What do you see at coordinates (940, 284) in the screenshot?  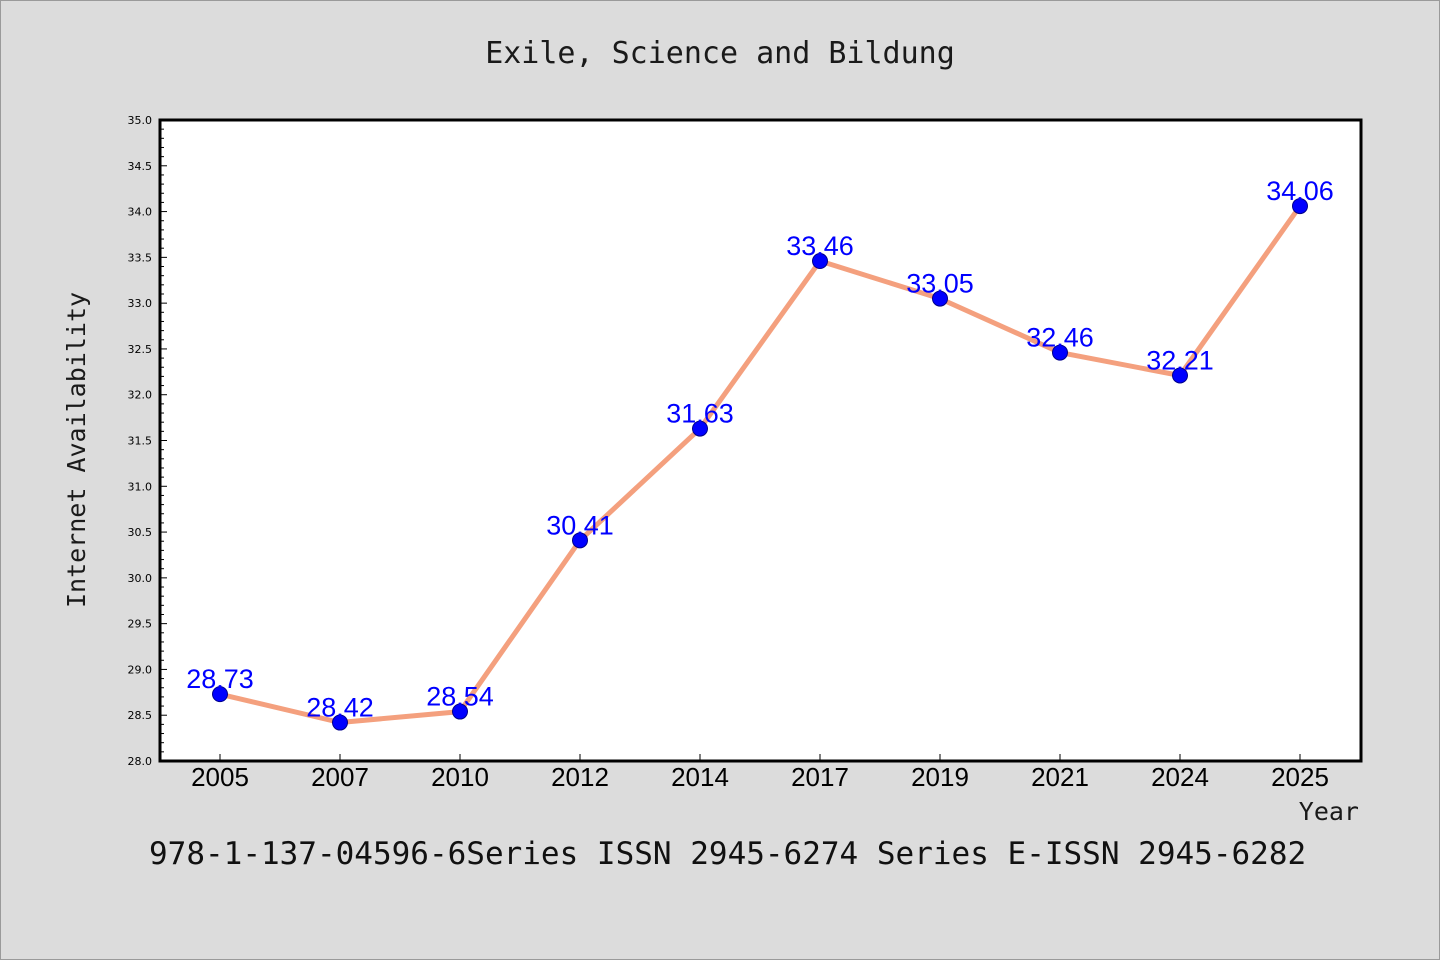 I see `data-point-label: 33.05` at bounding box center [940, 284].